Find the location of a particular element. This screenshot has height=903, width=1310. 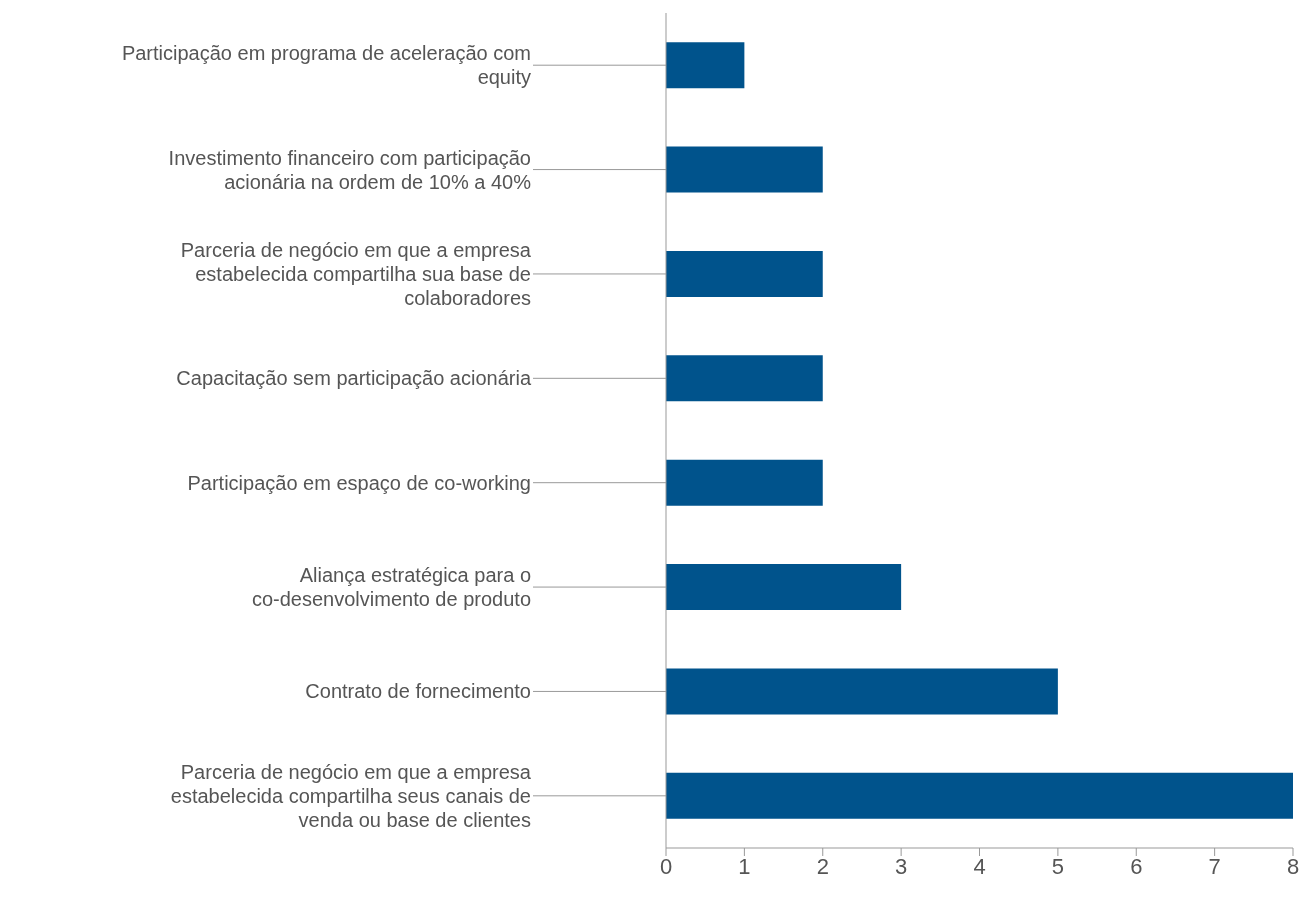

x-tick-label: 4 is located at coordinates (979, 866).